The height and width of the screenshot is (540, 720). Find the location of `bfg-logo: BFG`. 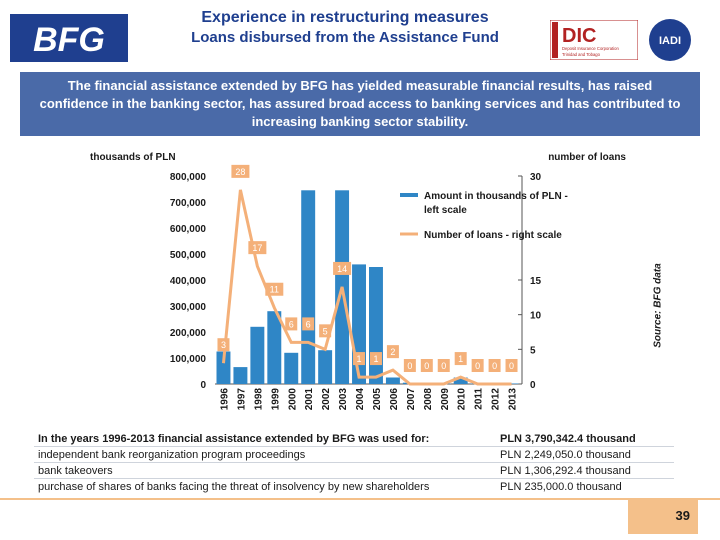

bfg-logo: BFG is located at coordinates (69, 38).